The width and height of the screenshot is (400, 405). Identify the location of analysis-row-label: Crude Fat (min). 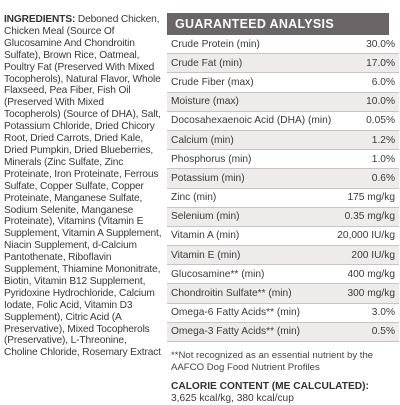
(250, 63).